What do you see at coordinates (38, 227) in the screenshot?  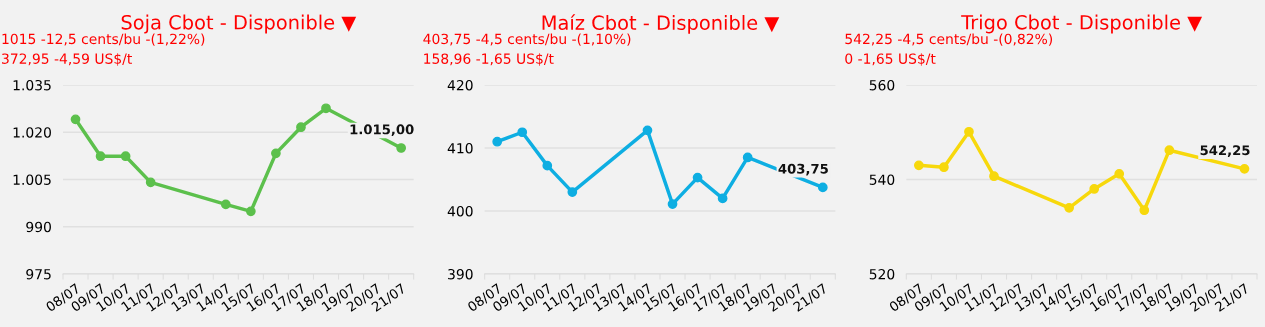 I see `y-tick-label: 990` at bounding box center [38, 227].